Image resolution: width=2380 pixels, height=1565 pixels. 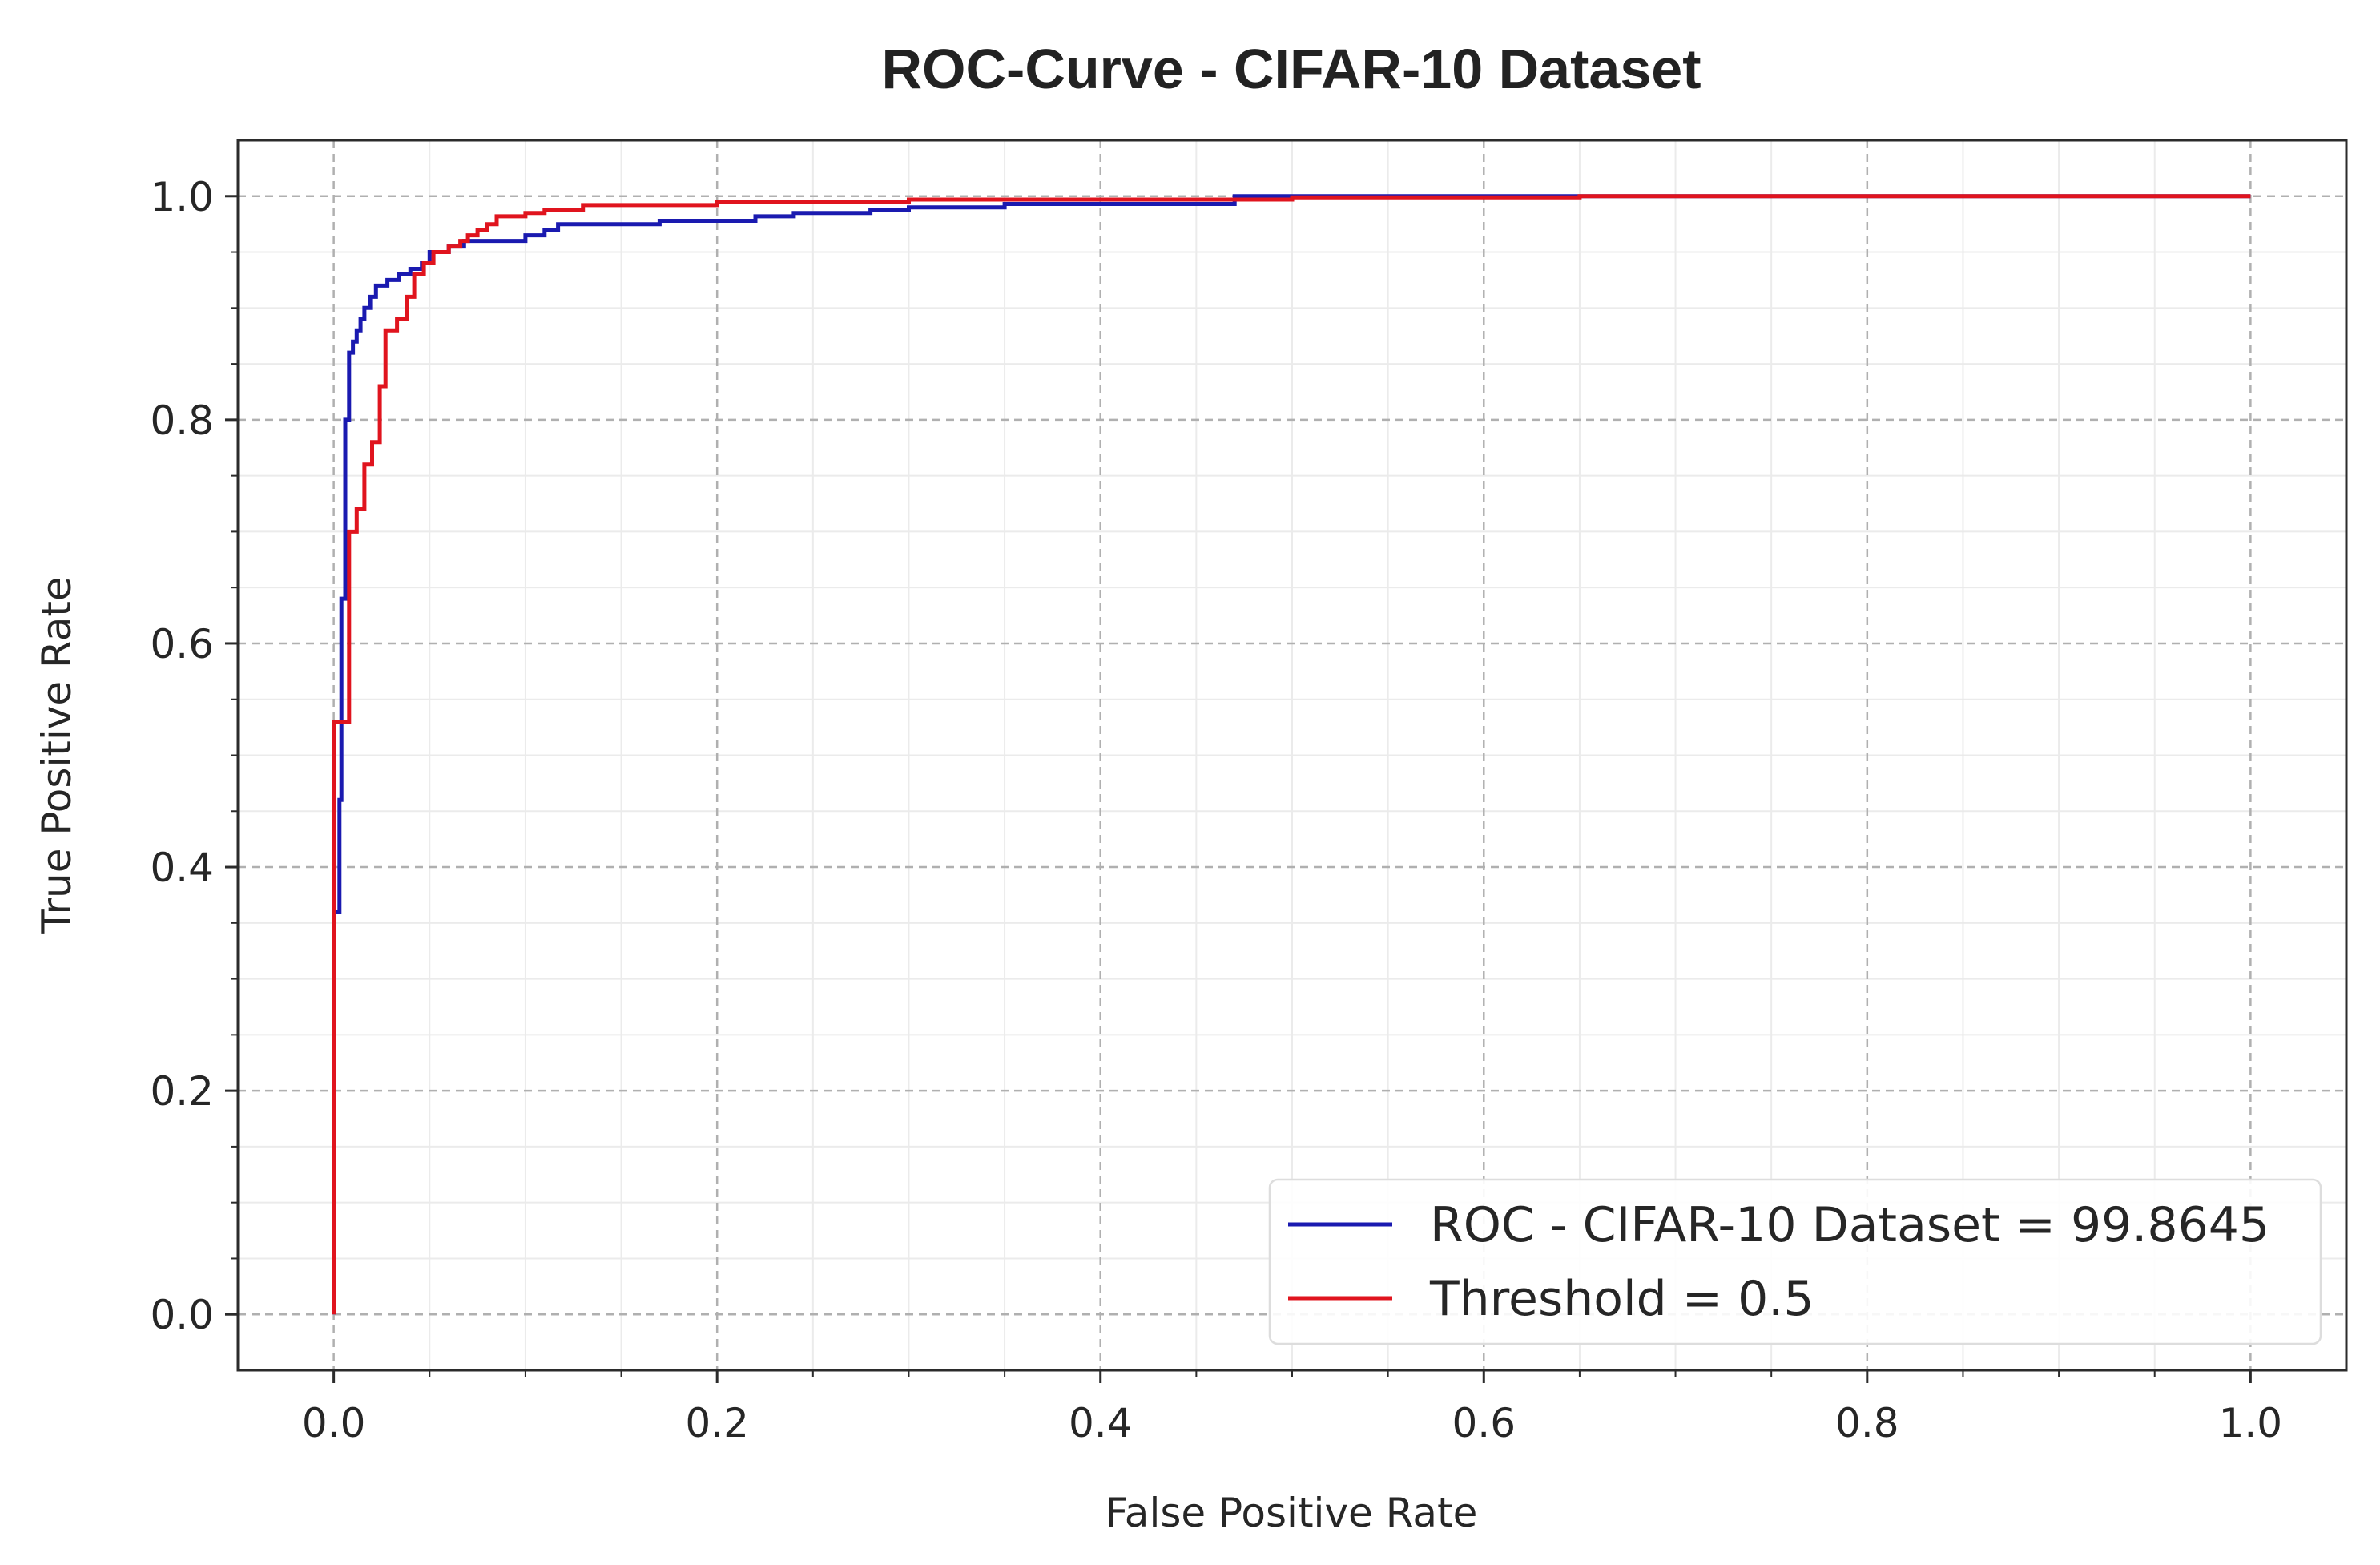 What do you see at coordinates (182, 421) in the screenshot?
I see `y-tick-label: 0.8` at bounding box center [182, 421].